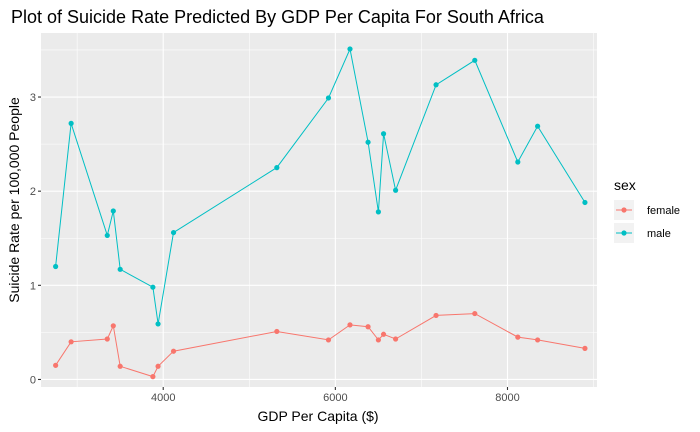  I want to click on legend-item-male: male, so click(642, 233).